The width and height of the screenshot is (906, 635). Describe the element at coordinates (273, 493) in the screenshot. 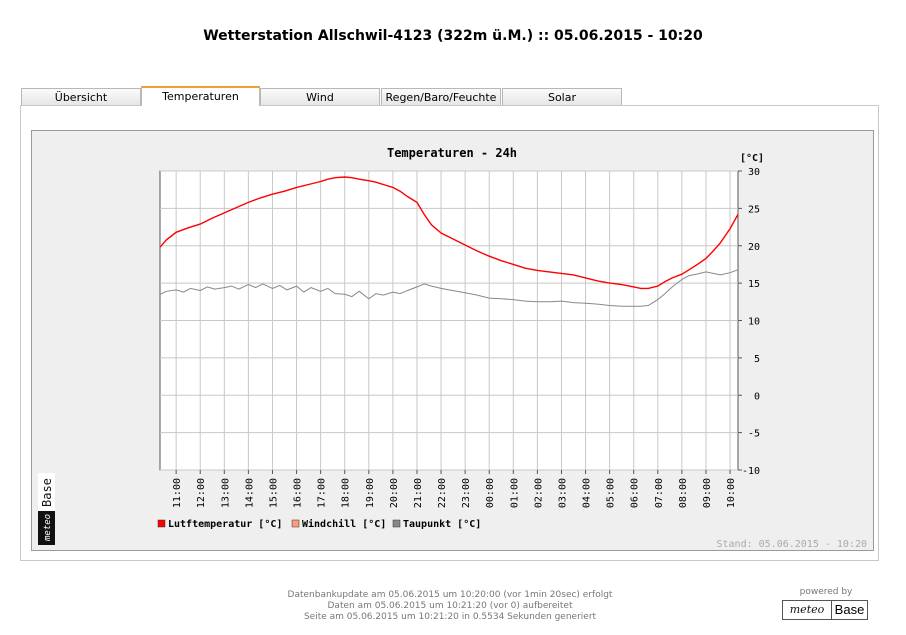

I see `x-tick-label: 15:00` at that location.